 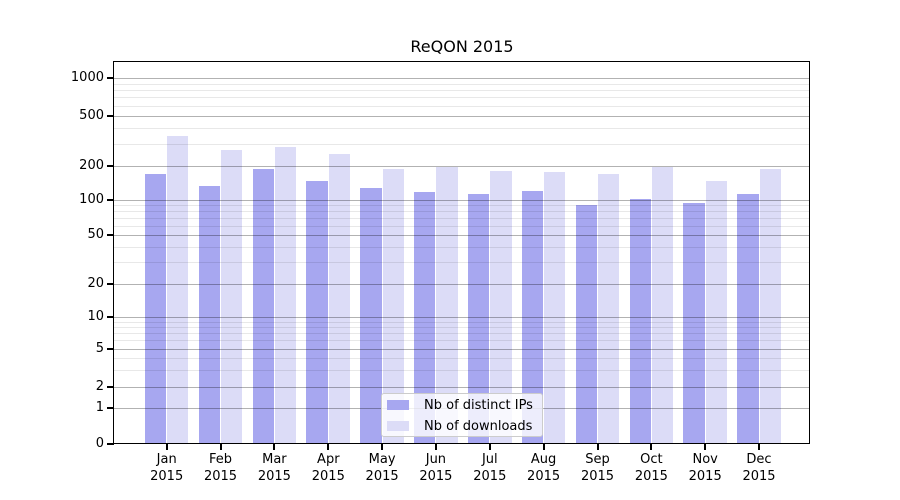 What do you see at coordinates (285, 295) in the screenshot?
I see `bar-downloads-mar` at bounding box center [285, 295].